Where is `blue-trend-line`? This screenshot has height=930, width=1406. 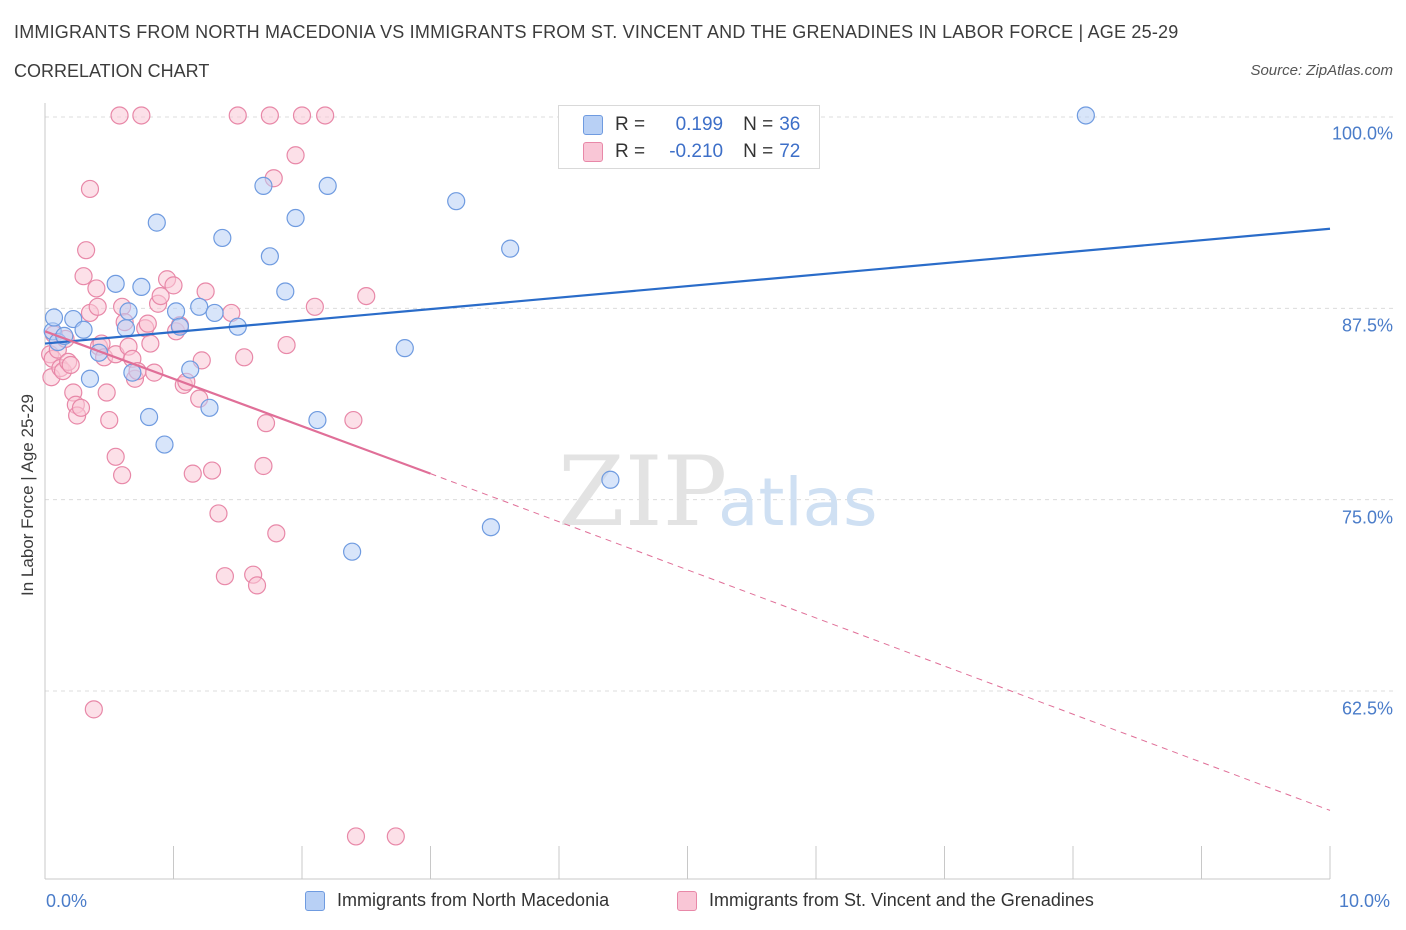 blue-trend-line is located at coordinates (687, 286).